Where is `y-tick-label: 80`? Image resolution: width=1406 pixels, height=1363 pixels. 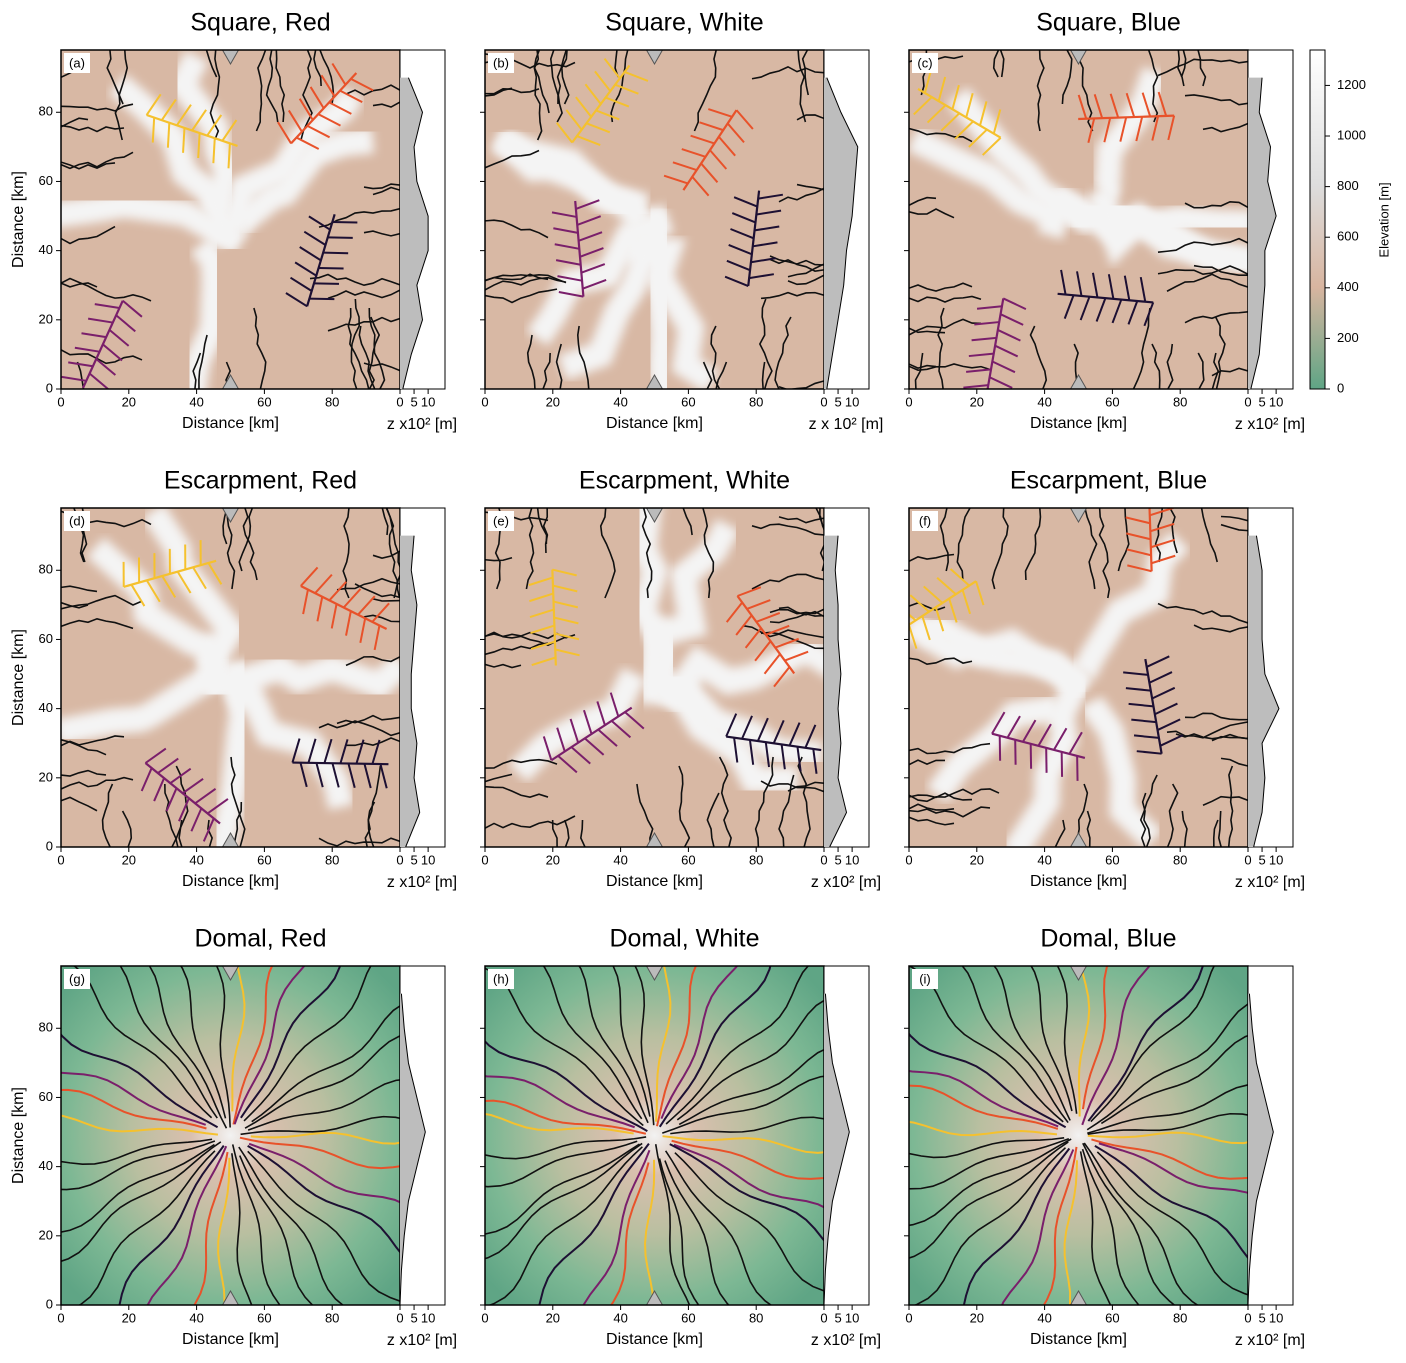 y-tick-label: 80 is located at coordinates (46, 111).